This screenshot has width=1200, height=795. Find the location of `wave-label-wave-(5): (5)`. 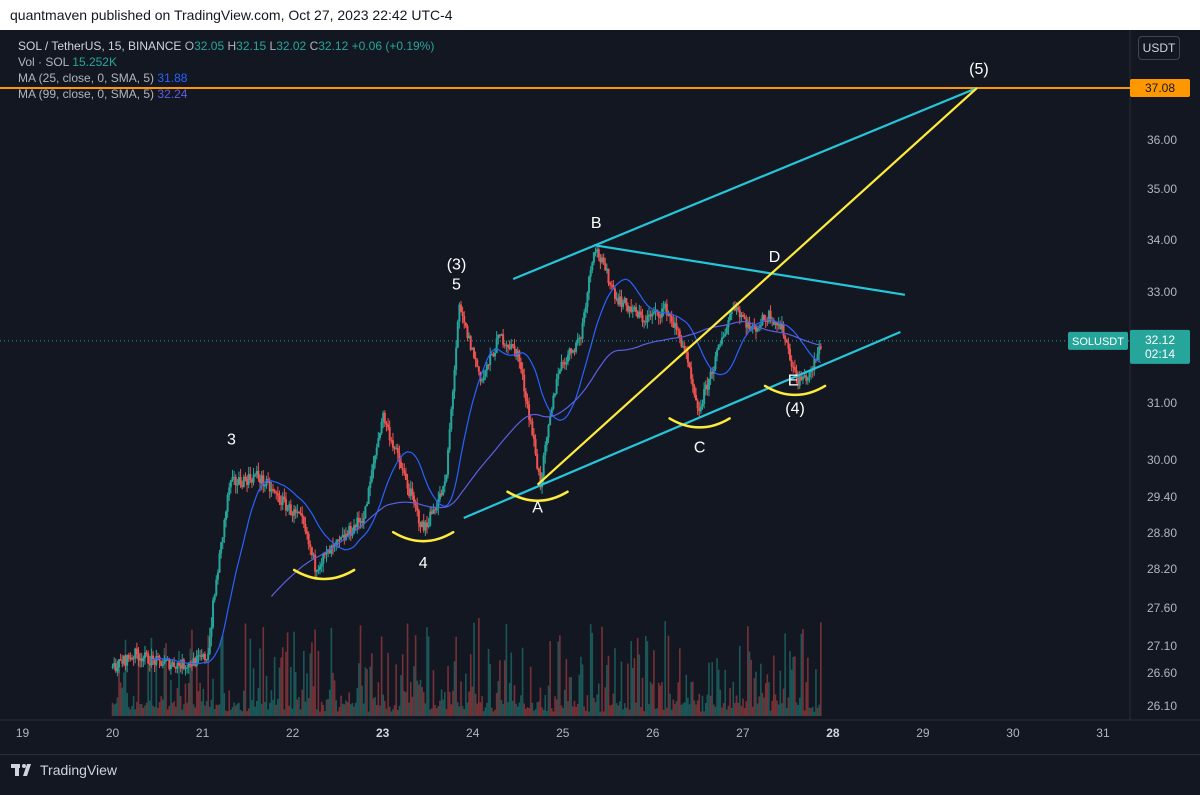

wave-label-wave-(5): (5) is located at coordinates (979, 69).